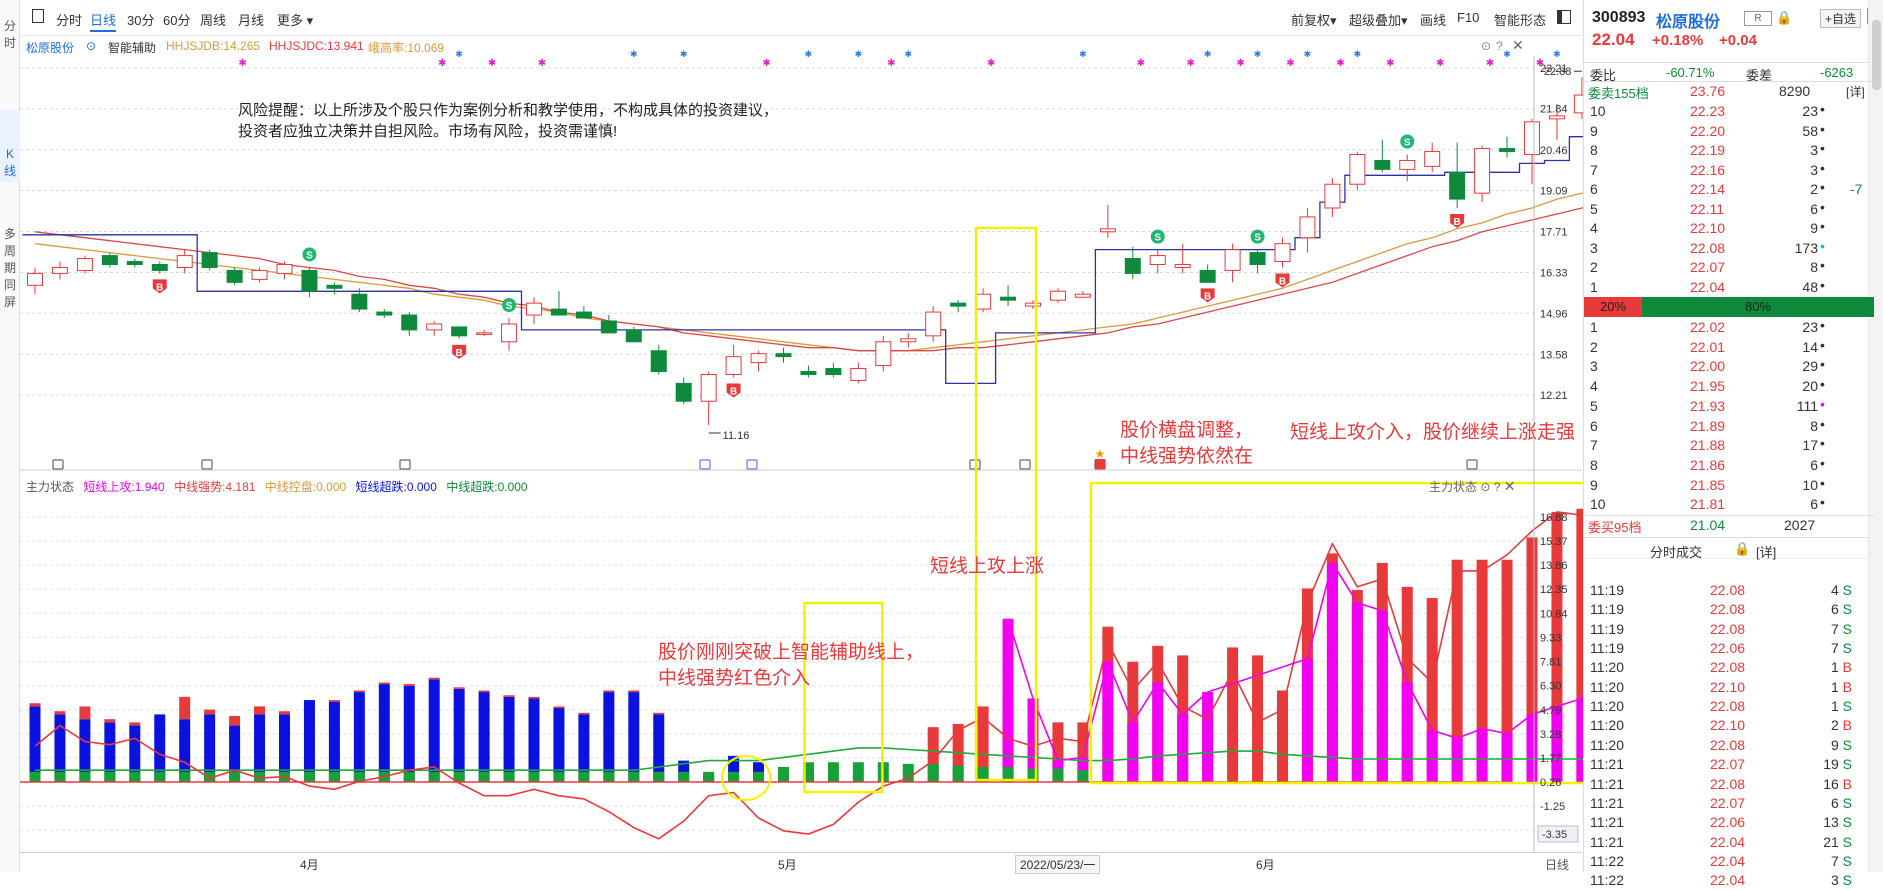  Describe the element at coordinates (10, 35) in the screenshot. I see `nav-fenshi: 分 时` at that location.